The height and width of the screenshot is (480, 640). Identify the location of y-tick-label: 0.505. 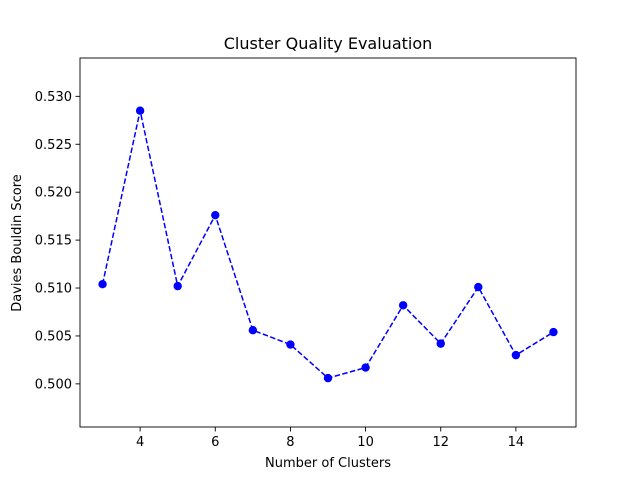
(53, 336).